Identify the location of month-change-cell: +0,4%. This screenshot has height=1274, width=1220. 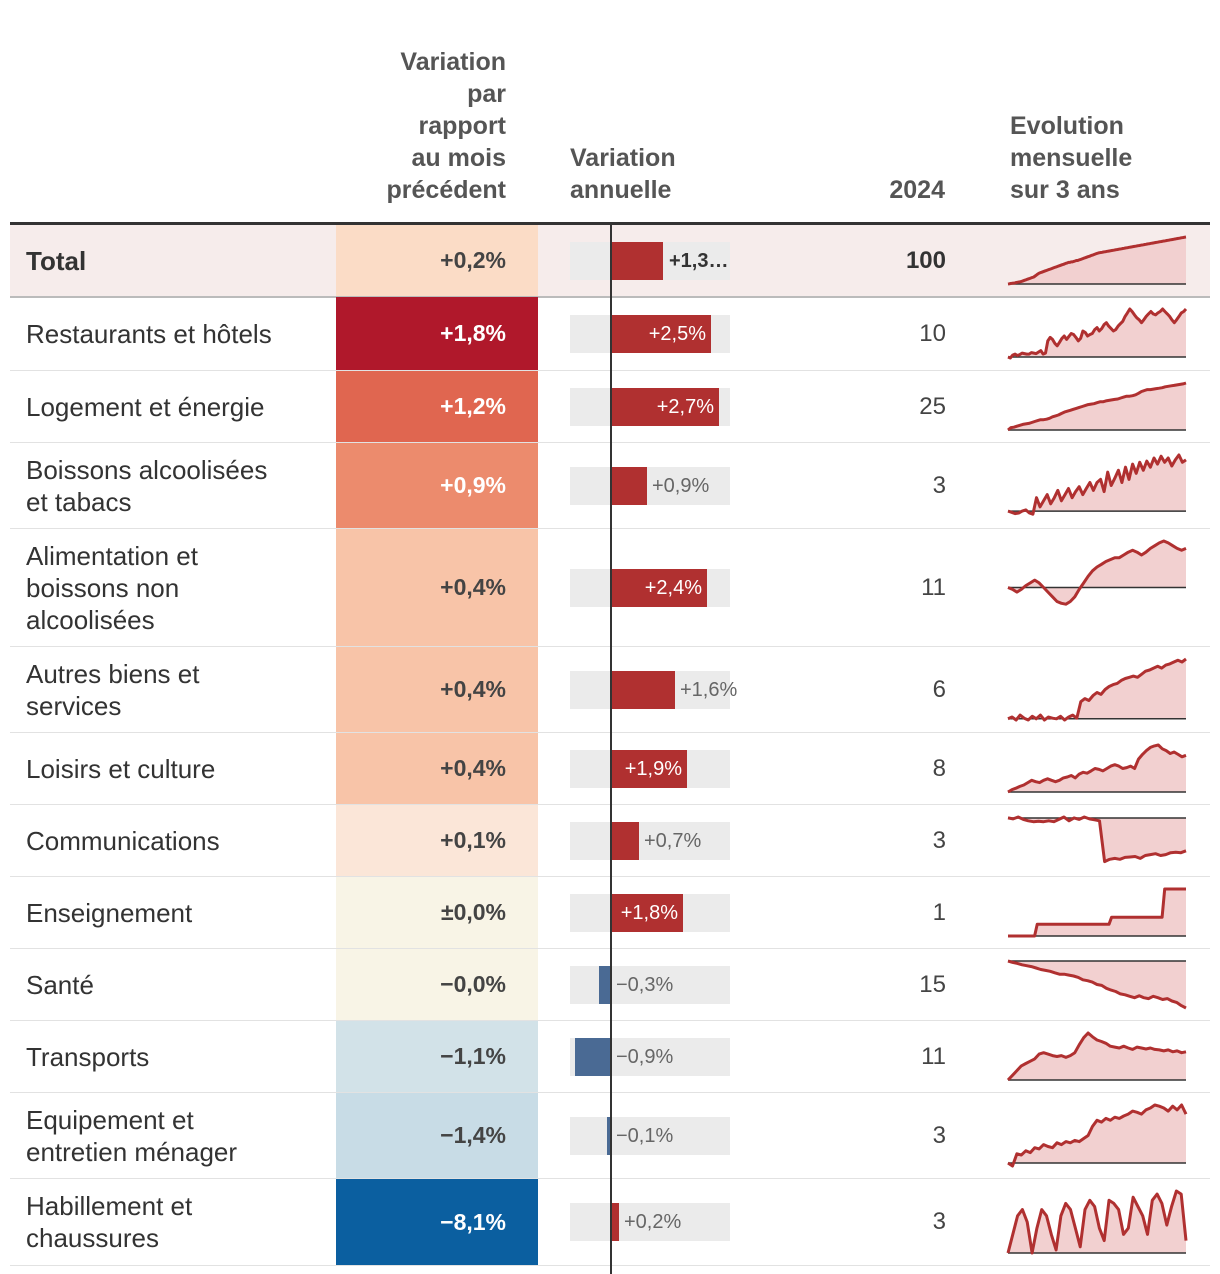
(437, 689).